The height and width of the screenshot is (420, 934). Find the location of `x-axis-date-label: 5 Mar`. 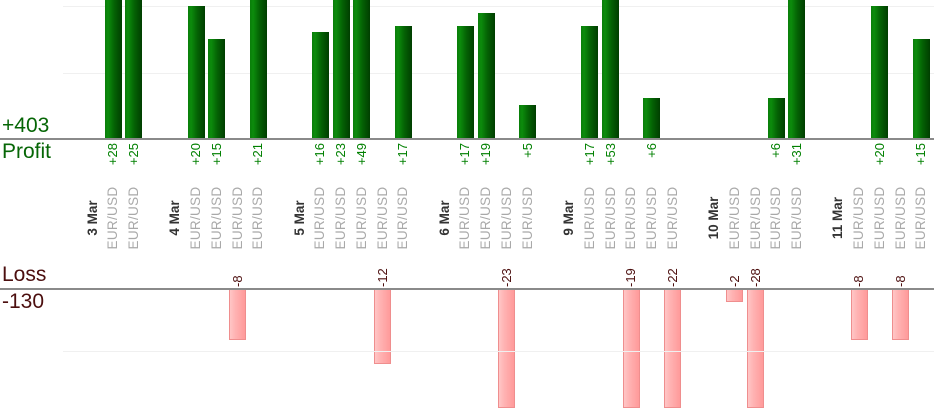

x-axis-date-label: 5 Mar is located at coordinates (299, 218).